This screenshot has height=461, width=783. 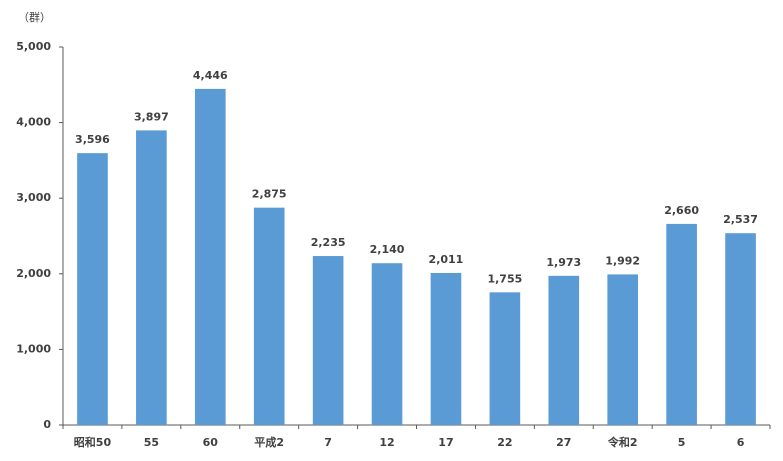 I want to click on value-label: 2,660, so click(x=681, y=210).